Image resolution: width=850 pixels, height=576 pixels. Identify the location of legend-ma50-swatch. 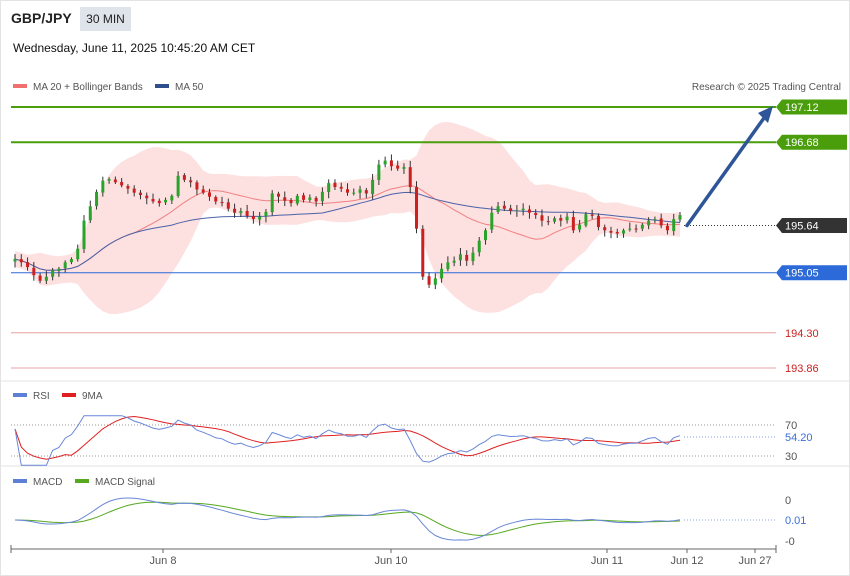
(162, 86).